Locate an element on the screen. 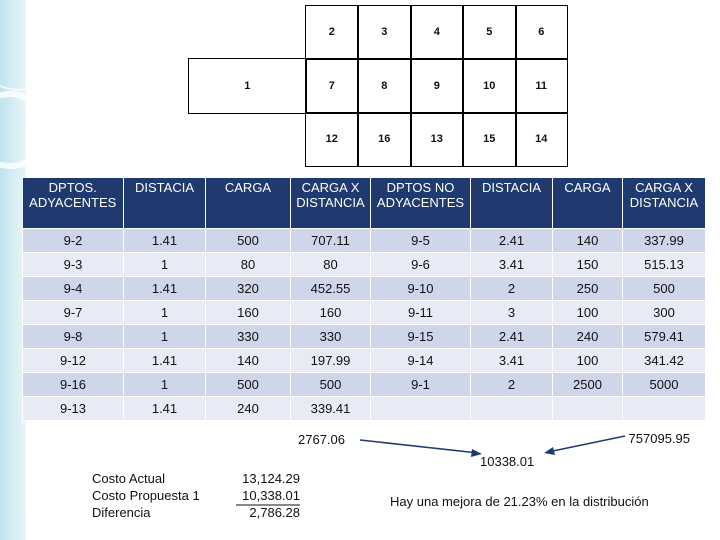  table-cell: 9-7 is located at coordinates (73, 312).